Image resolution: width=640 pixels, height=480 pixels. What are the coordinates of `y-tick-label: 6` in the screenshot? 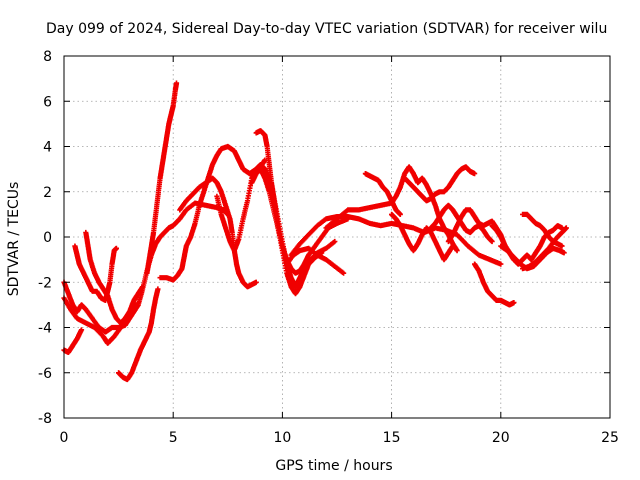 It's located at (47, 102).